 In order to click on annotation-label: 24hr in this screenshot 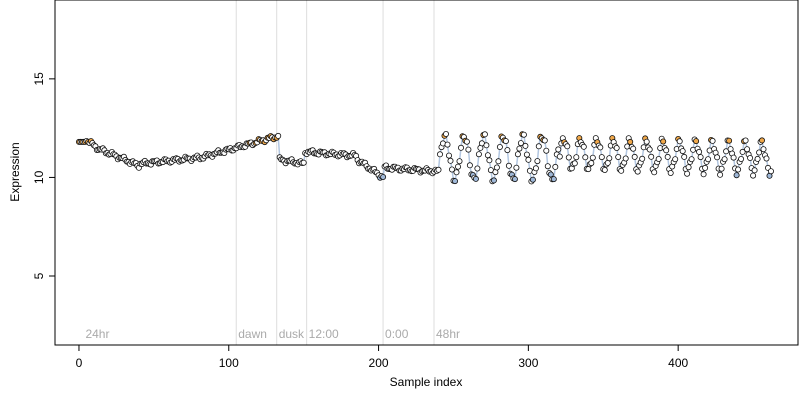, I will do `click(97, 334)`.